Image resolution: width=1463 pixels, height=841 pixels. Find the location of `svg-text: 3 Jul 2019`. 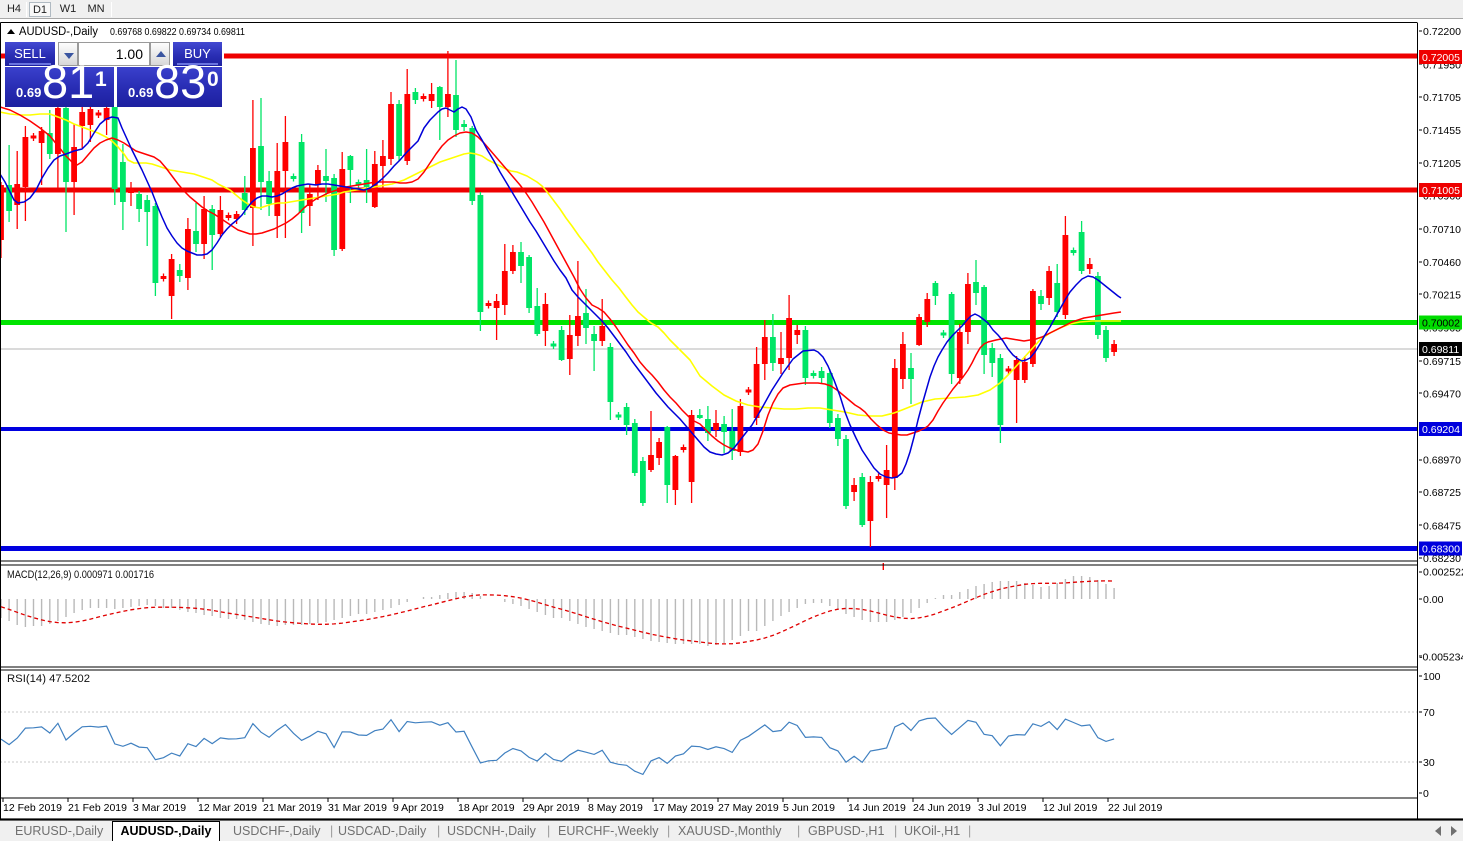

svg-text: 3 Jul 2019 is located at coordinates (1002, 808).